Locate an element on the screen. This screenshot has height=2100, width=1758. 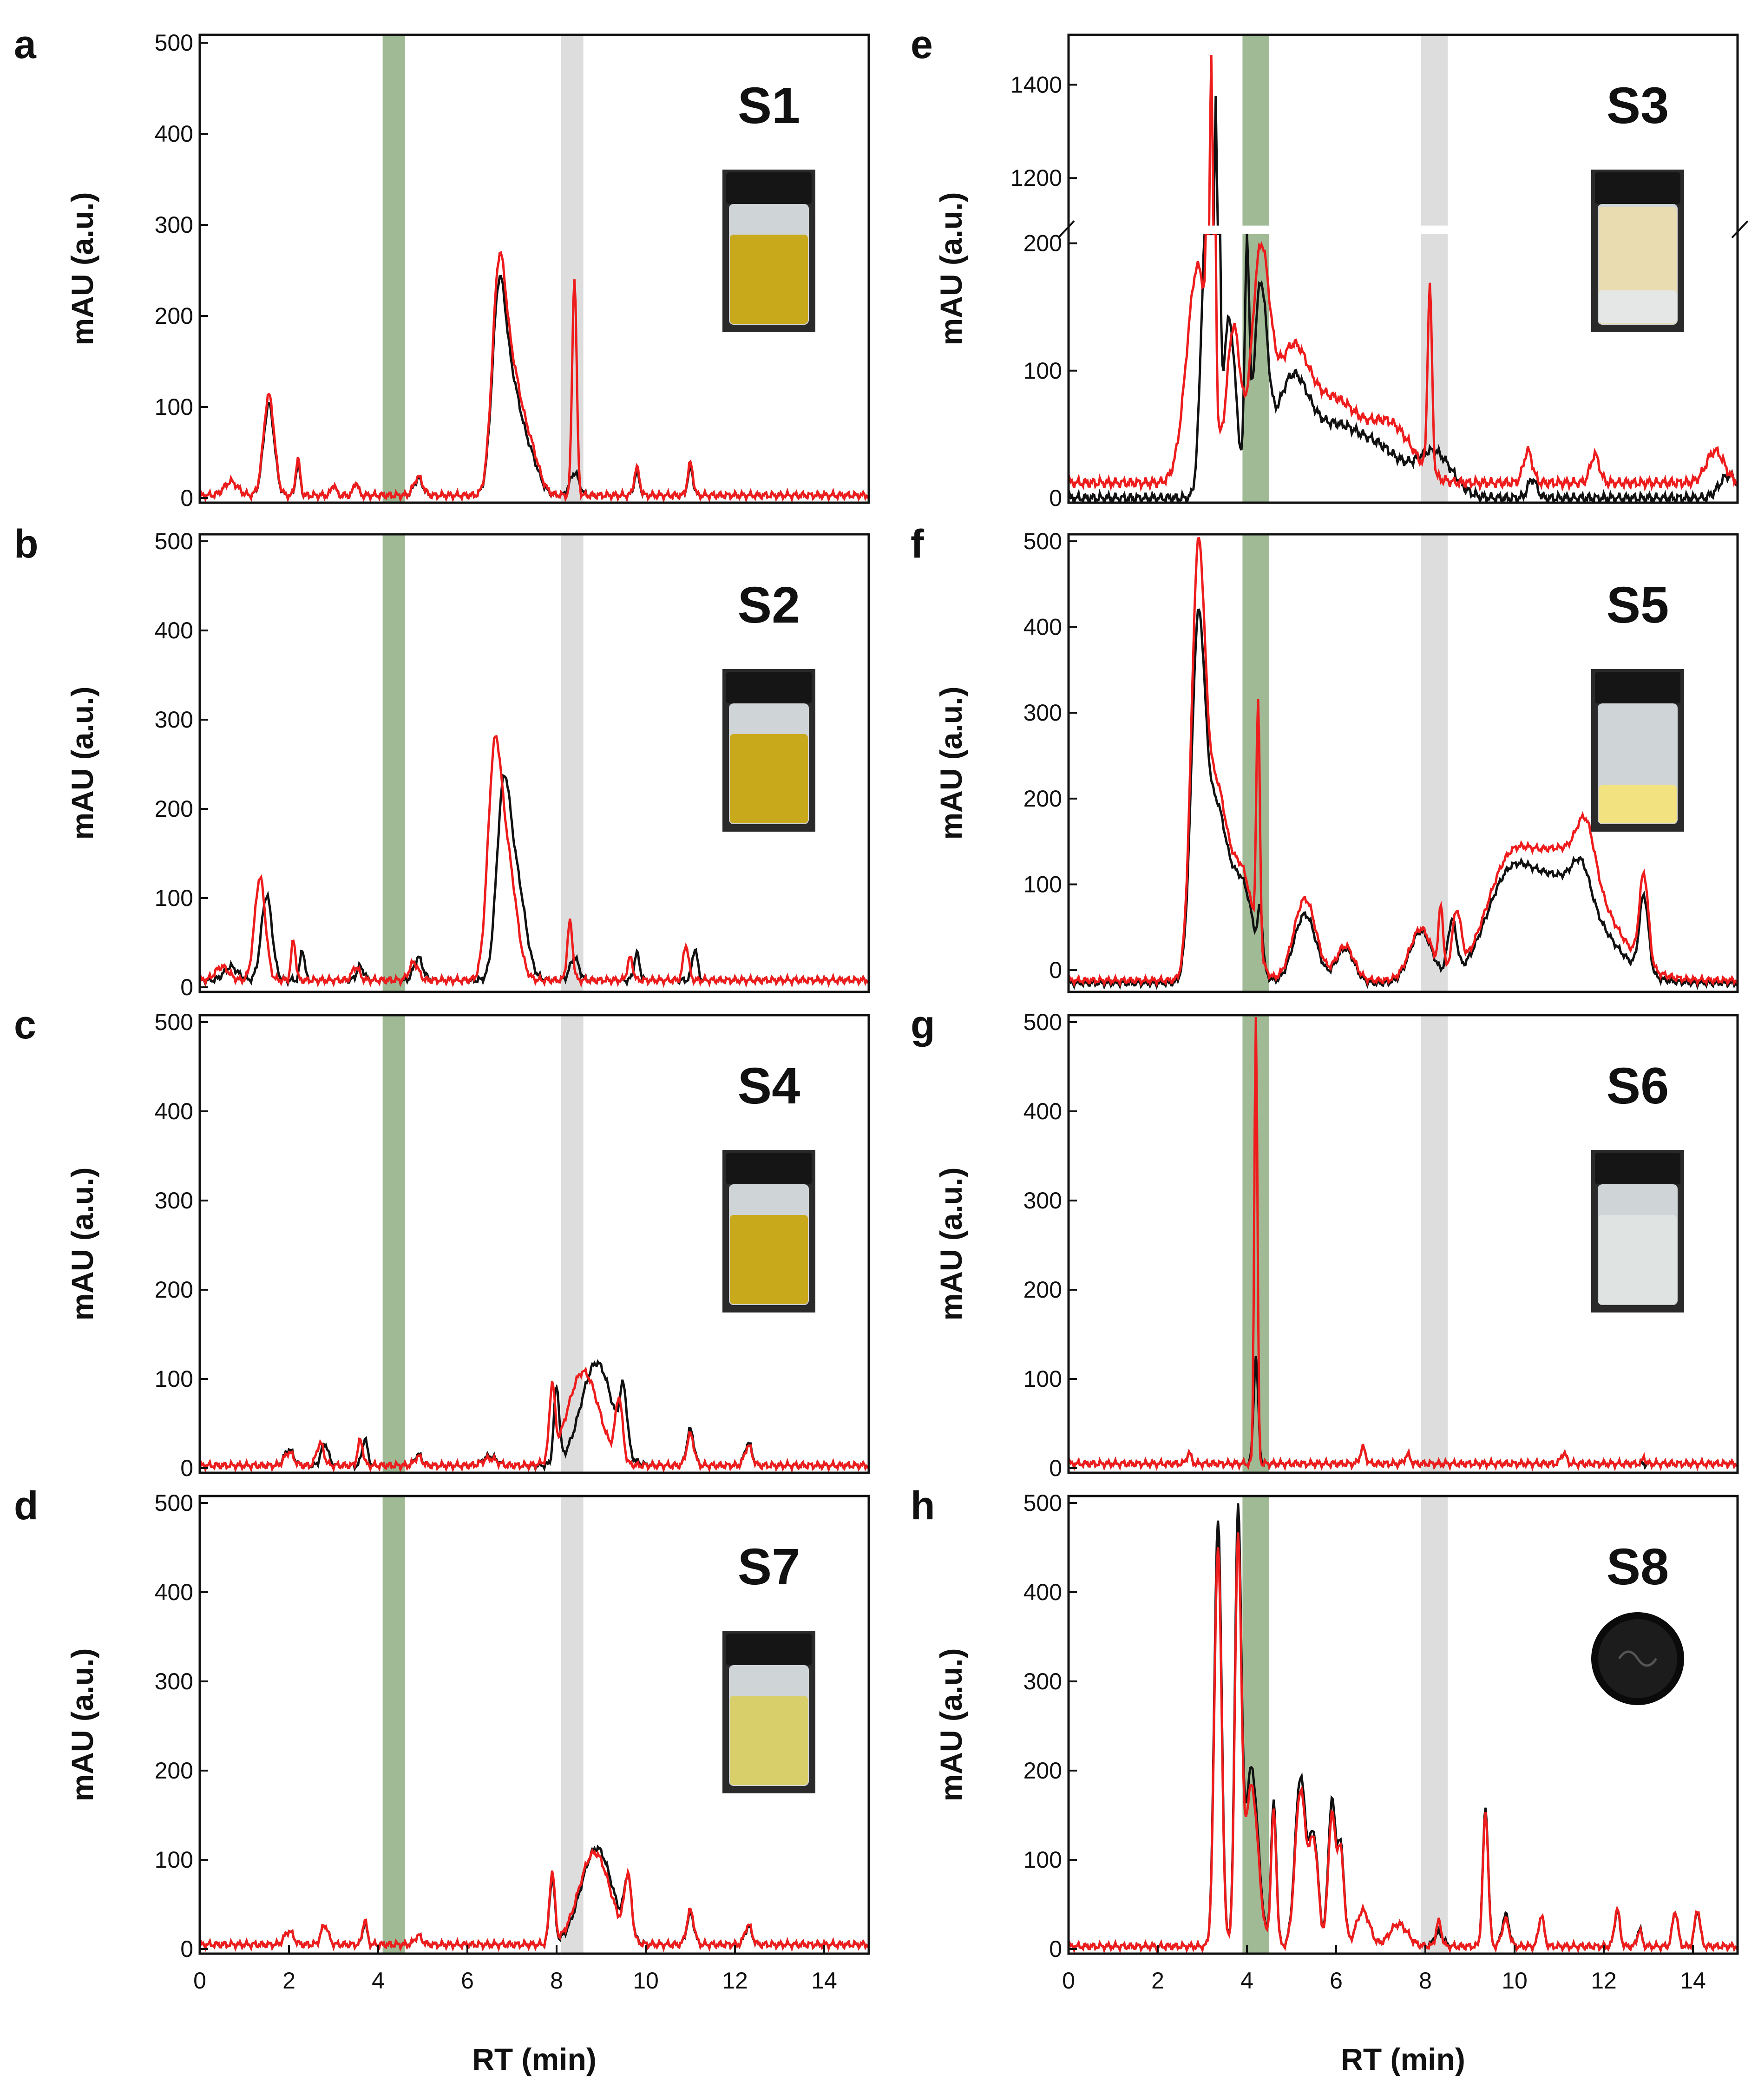
panel-g: 0 100 200 300 400 500 mAU (a.u.) g S6 is located at coordinates (1325, 1242).